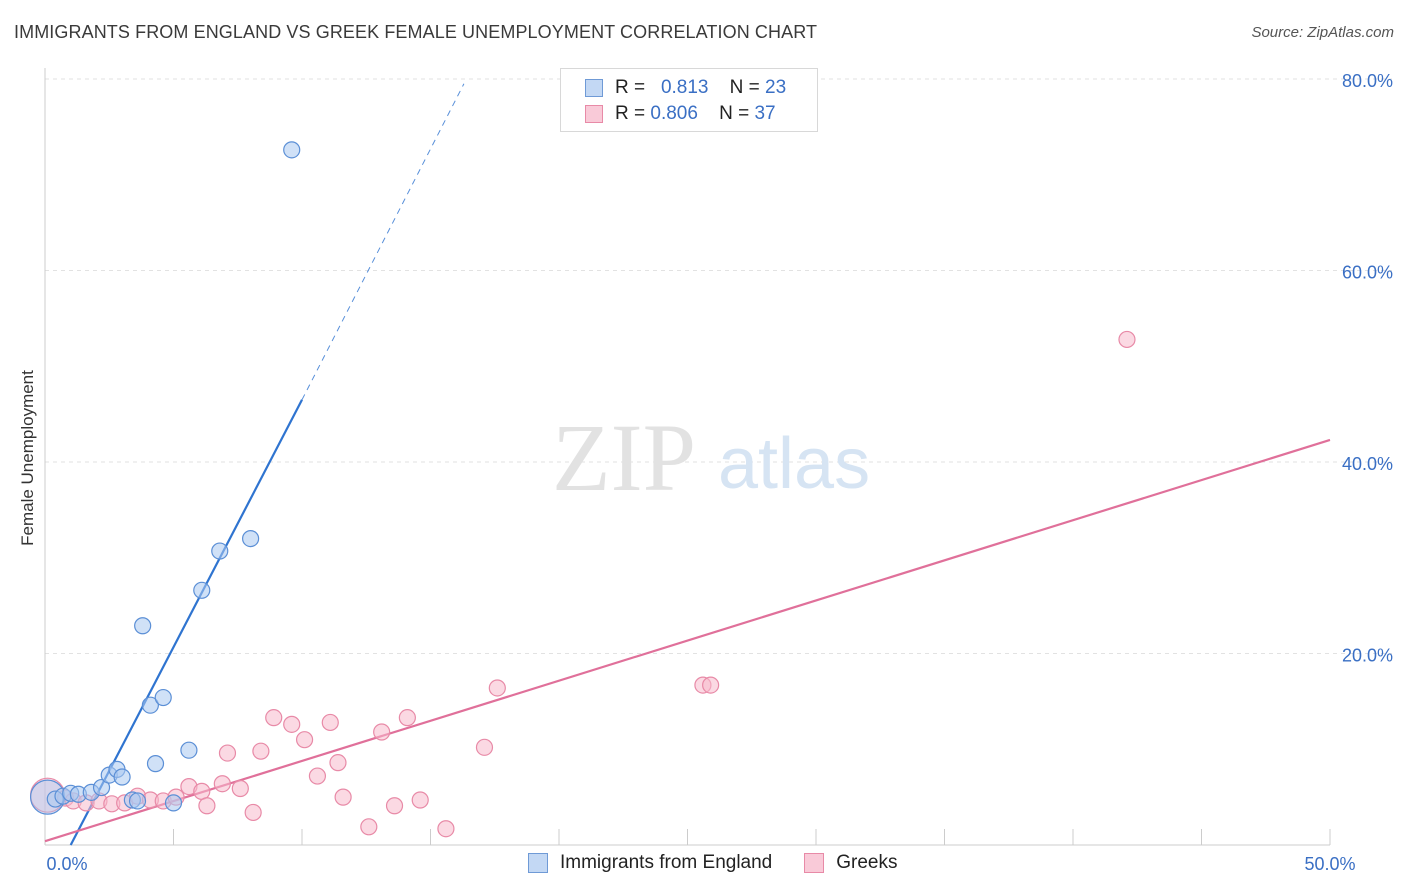  Describe the element at coordinates (814, 863) in the screenshot. I see `series-swatch-greeks` at that location.